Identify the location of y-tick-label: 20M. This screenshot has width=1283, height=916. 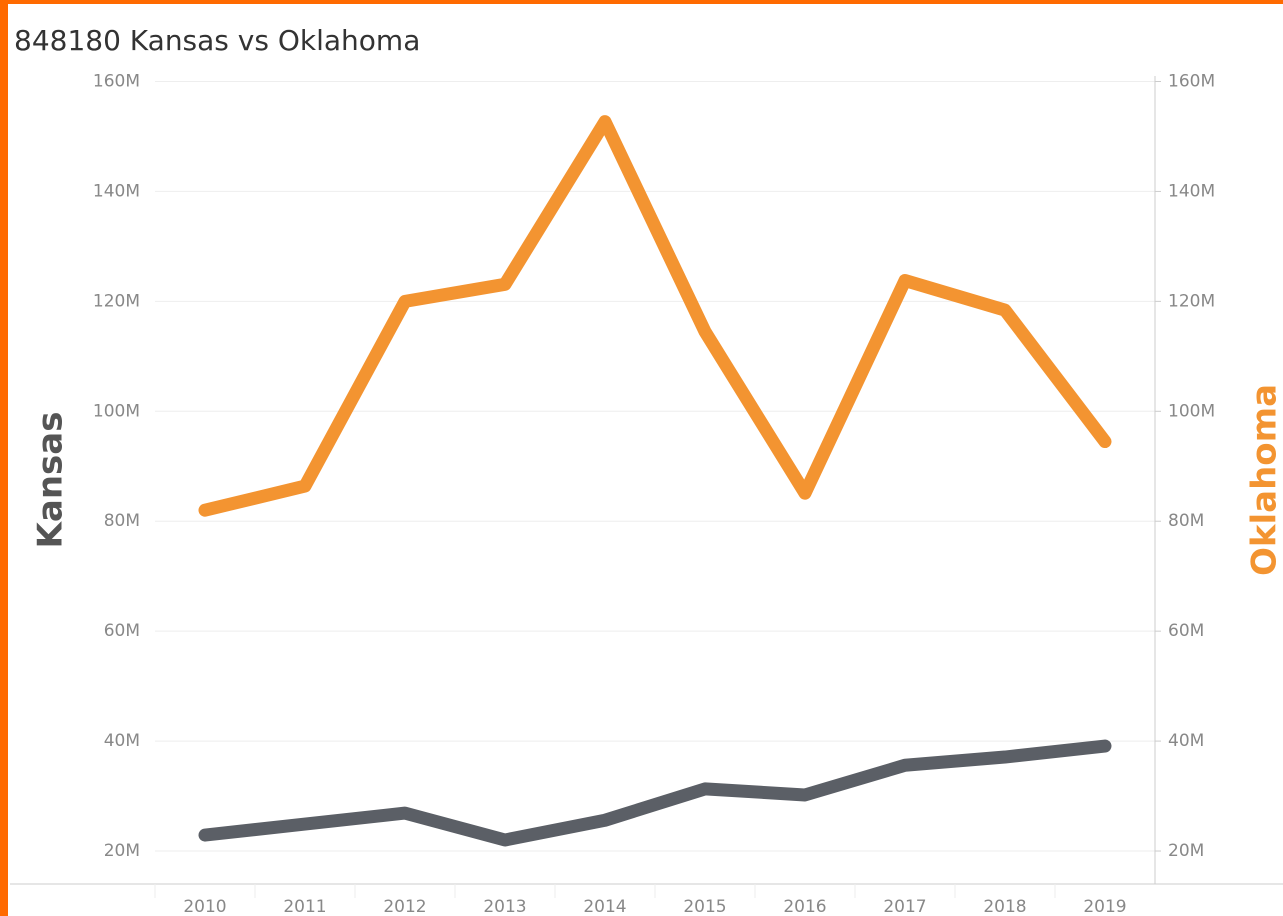
(122, 851).